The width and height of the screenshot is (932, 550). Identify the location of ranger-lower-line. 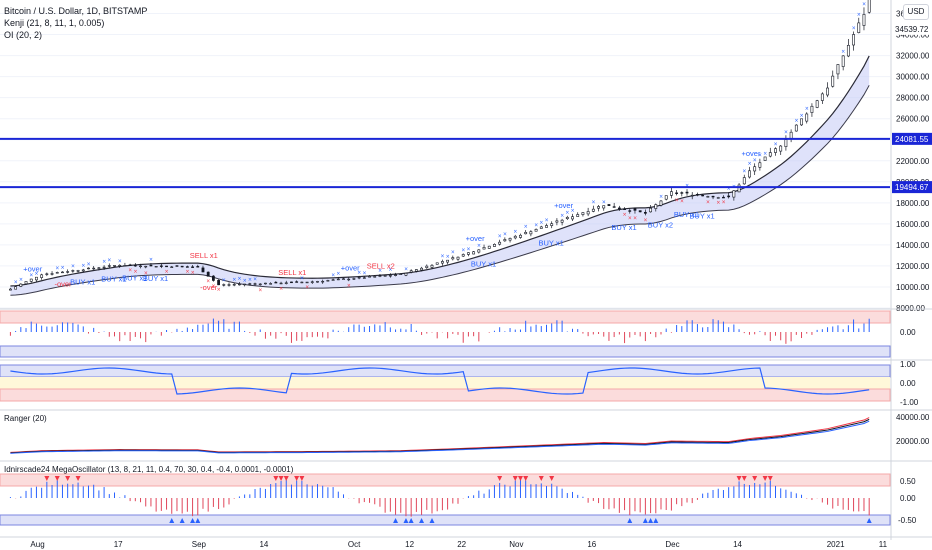
(440, 437).